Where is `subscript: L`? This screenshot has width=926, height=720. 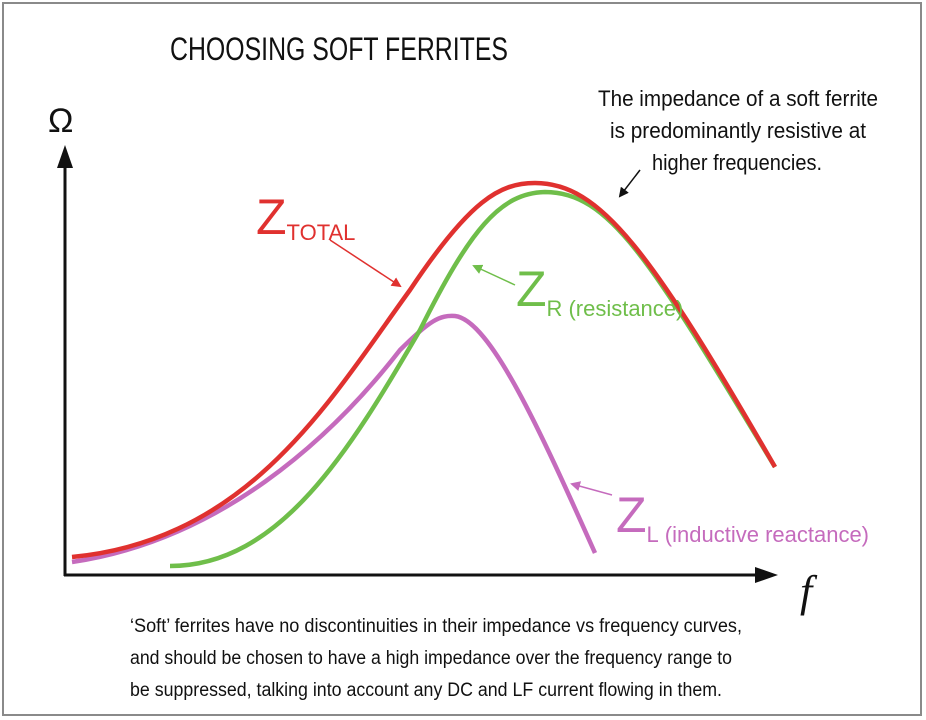
subscript: L is located at coordinates (653, 534).